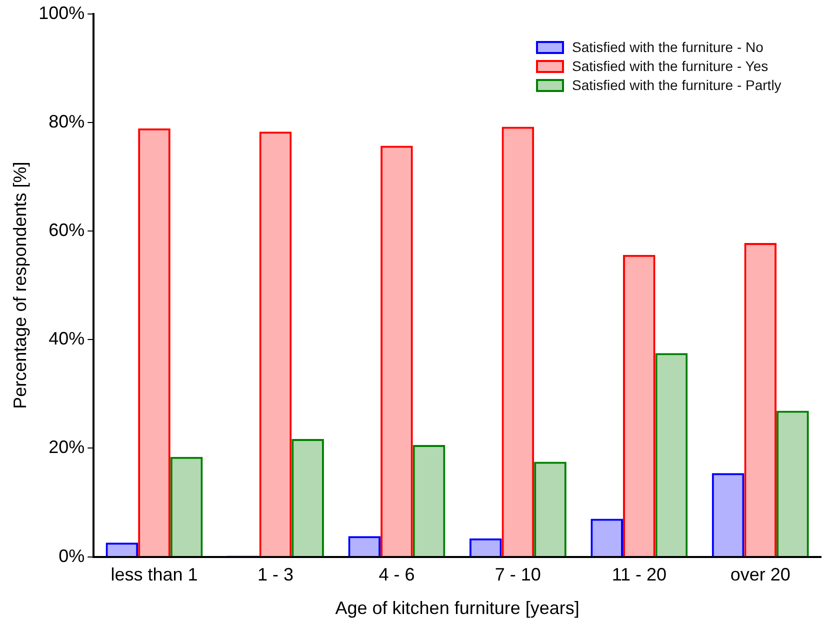  What do you see at coordinates (66, 230) in the screenshot?
I see `y-tick-label: 60%` at bounding box center [66, 230].